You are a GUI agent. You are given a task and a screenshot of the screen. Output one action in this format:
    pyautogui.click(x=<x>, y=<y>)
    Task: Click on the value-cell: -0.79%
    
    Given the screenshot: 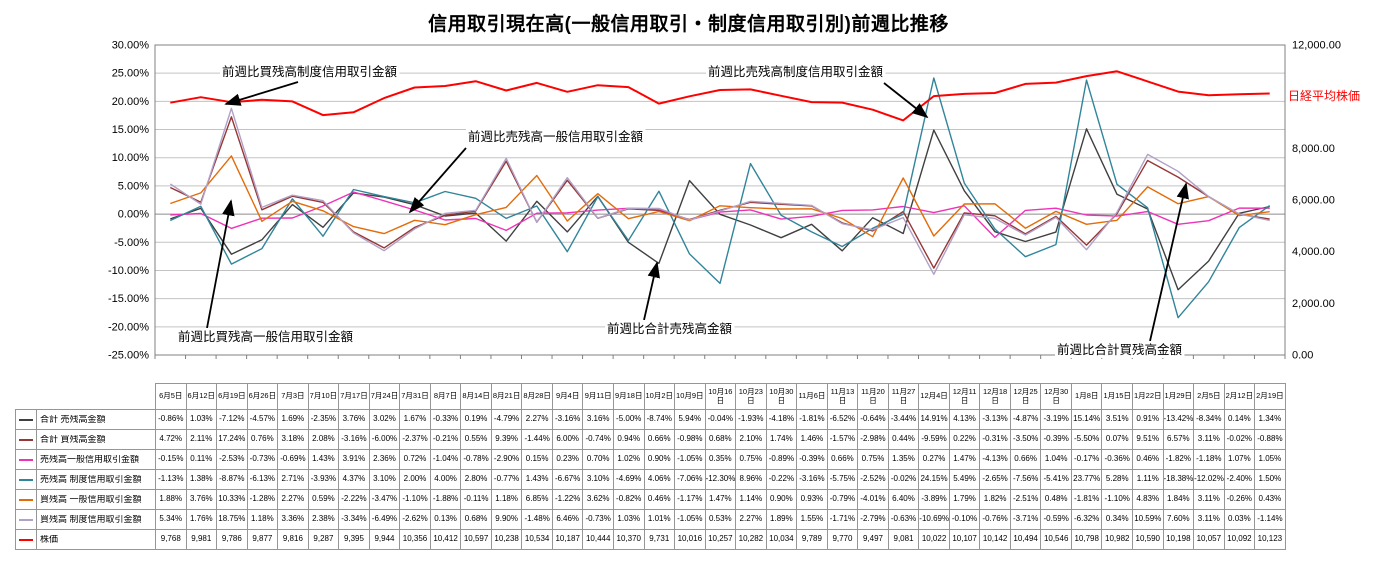 What is the action you would take?
    pyautogui.click(x=842, y=499)
    